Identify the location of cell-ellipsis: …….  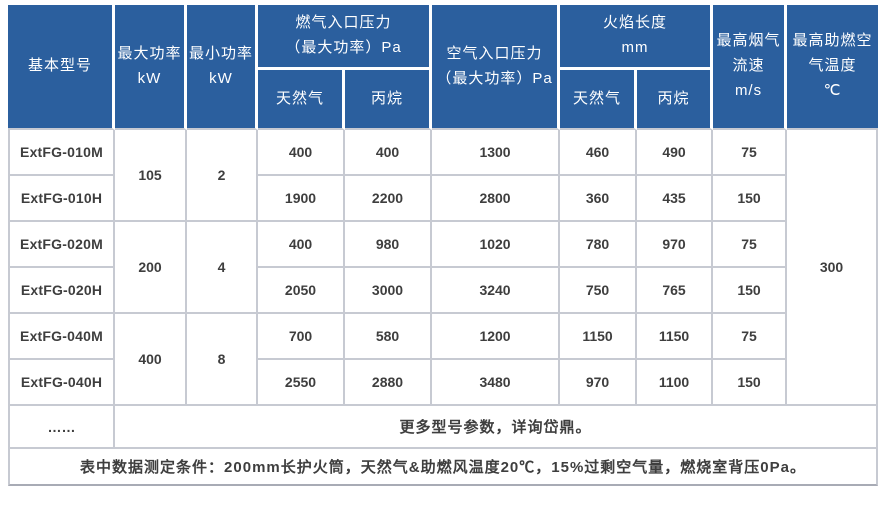
(61, 427).